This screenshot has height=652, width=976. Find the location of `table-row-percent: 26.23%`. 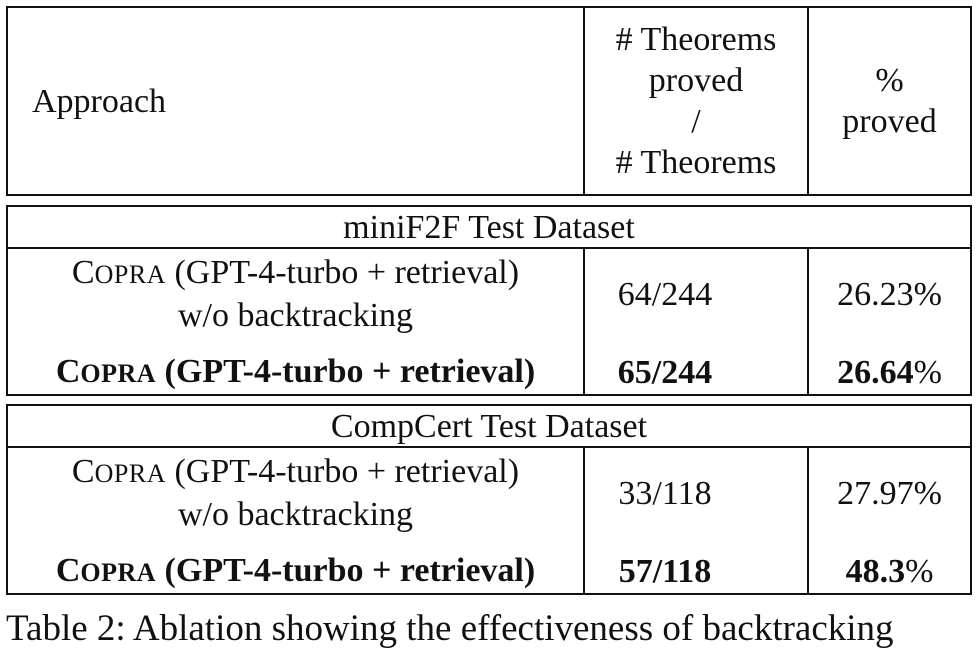

table-row-percent: 26.23% is located at coordinates (889, 294).